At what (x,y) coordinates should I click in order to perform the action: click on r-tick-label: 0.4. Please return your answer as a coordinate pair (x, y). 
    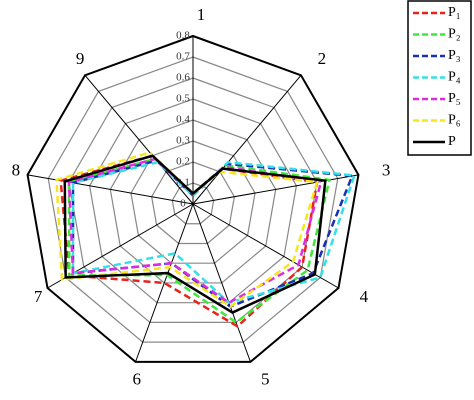
    Looking at the image, I should click on (183, 120).